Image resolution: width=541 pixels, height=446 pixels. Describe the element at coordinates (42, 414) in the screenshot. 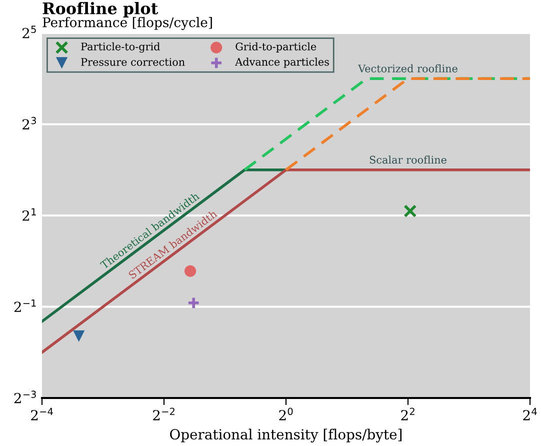

I see `x-tick-label: 2$^{−4}$` at that location.